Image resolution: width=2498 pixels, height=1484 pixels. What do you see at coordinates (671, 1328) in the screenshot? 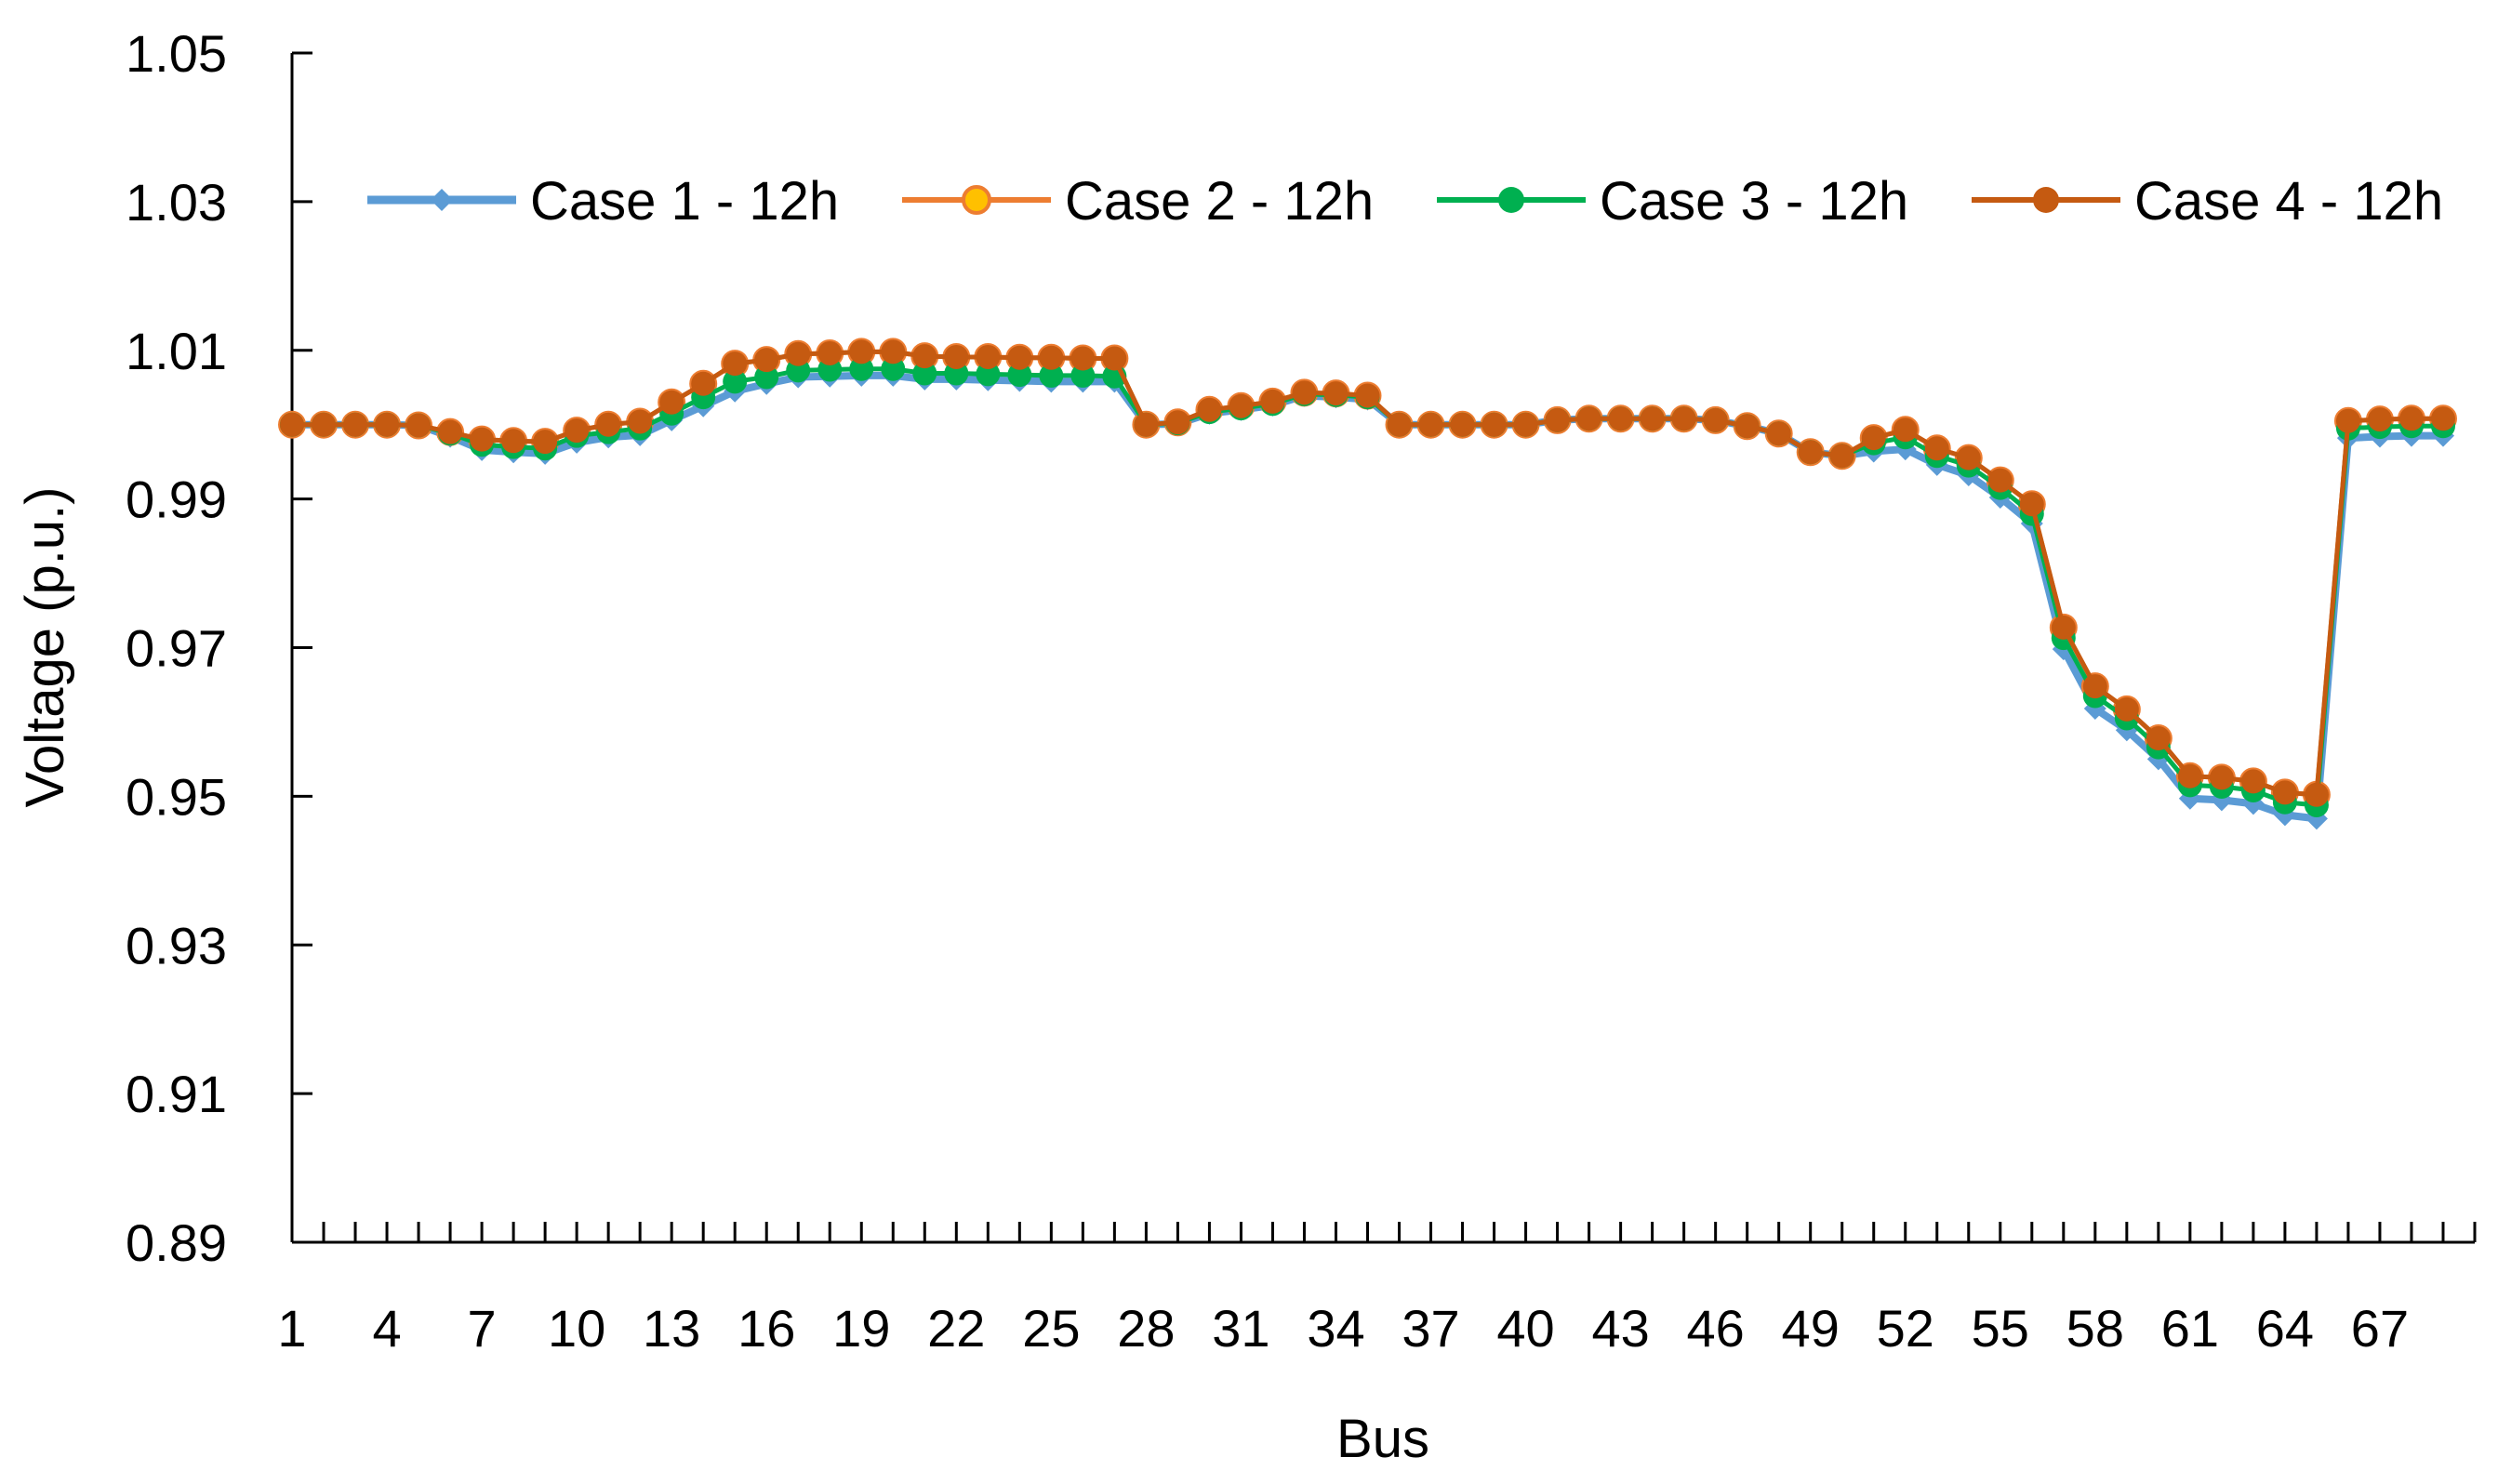
I see `x-tick-label: 13` at bounding box center [671, 1328].